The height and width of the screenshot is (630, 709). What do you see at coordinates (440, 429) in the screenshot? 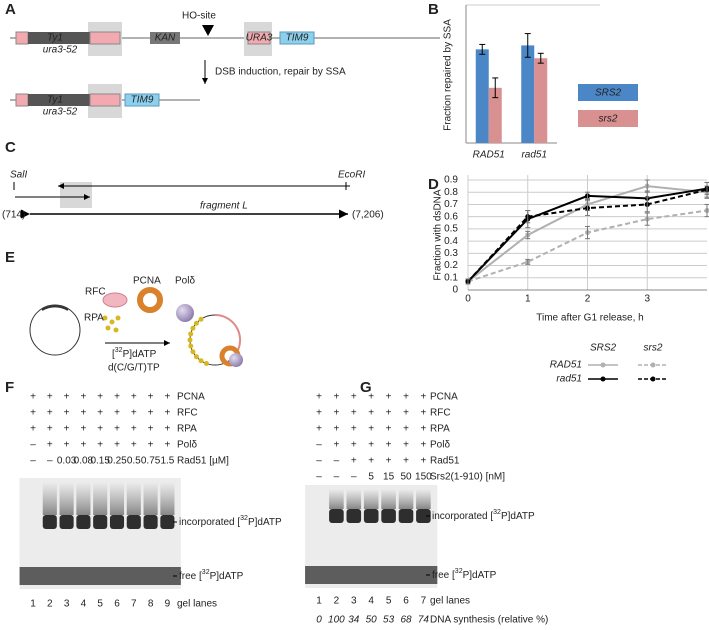
I see `condition-label: RPA` at bounding box center [440, 429].